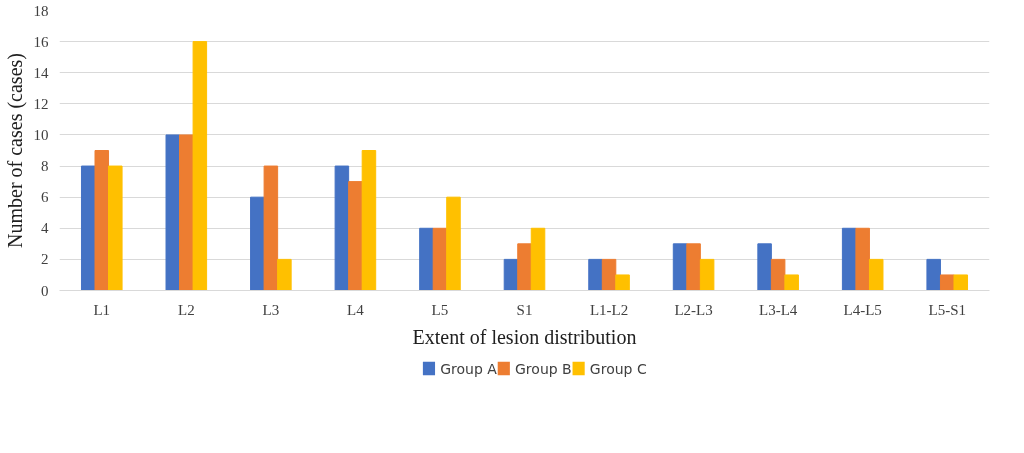 The image size is (1024, 453). What do you see at coordinates (45, 197) in the screenshot?
I see `y-tick-label: 6` at bounding box center [45, 197].